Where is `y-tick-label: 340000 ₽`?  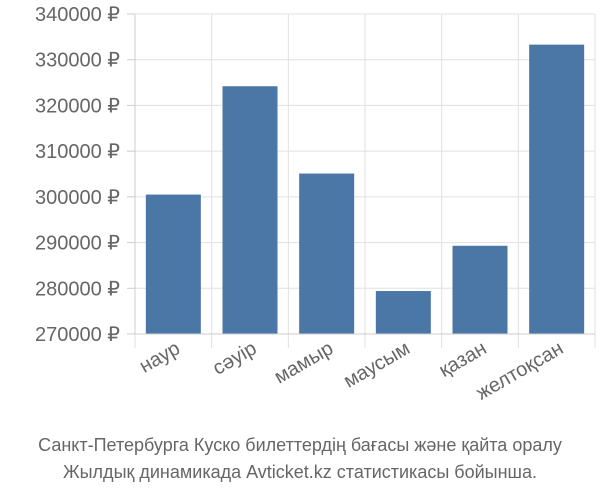 y-tick-label: 340000 ₽ is located at coordinates (77, 15).